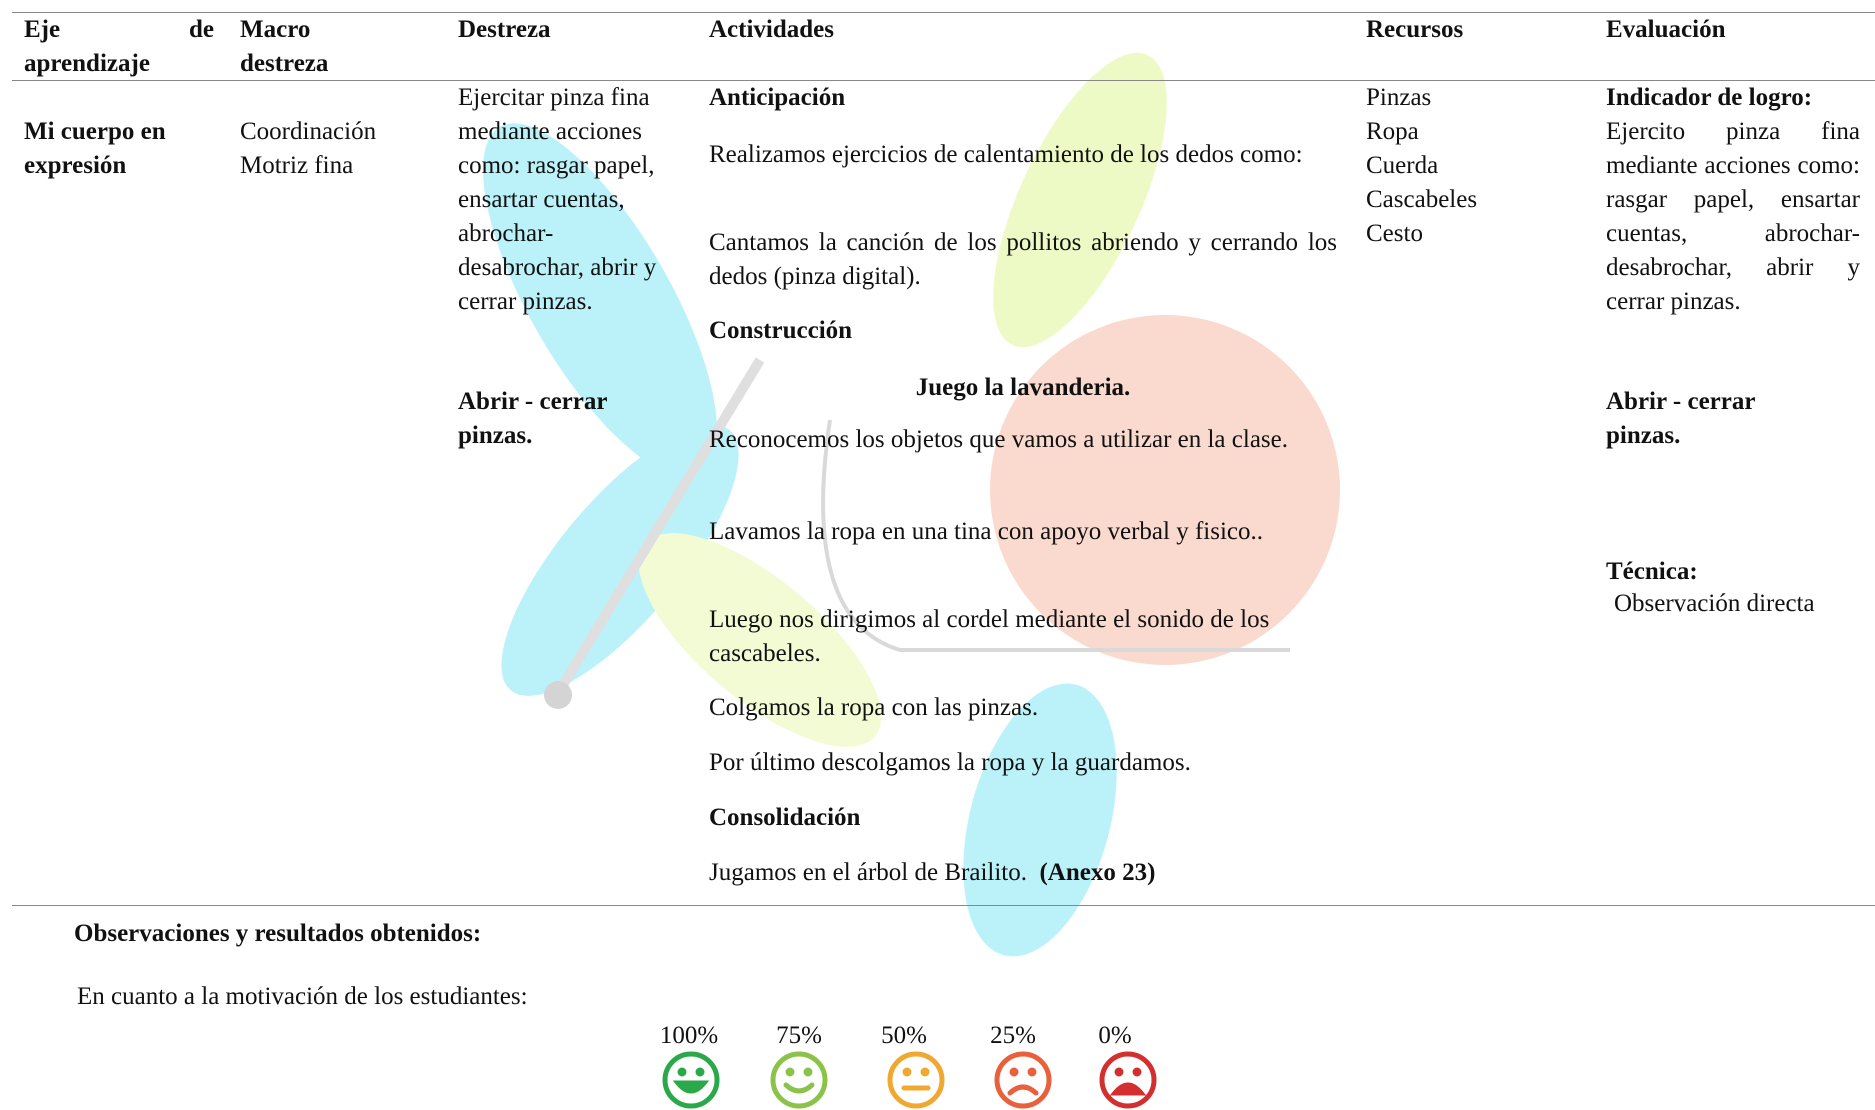  Describe the element at coordinates (777, 97) in the screenshot. I see `section-heading: Anticipación` at that location.